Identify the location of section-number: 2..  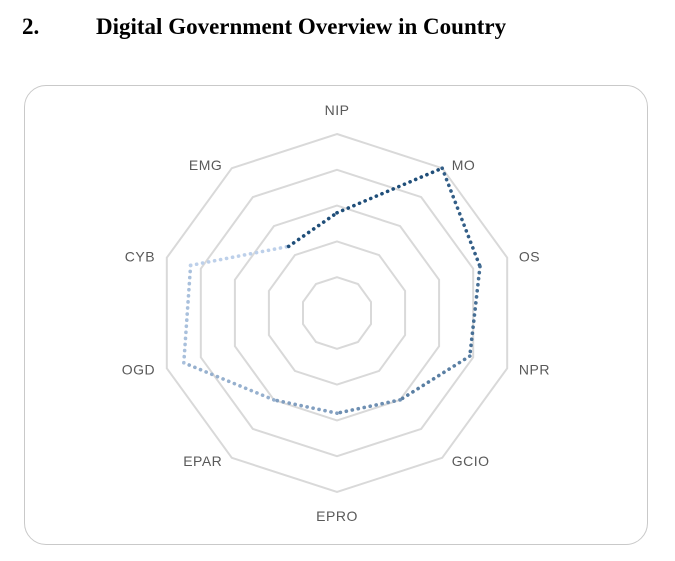
(31, 26).